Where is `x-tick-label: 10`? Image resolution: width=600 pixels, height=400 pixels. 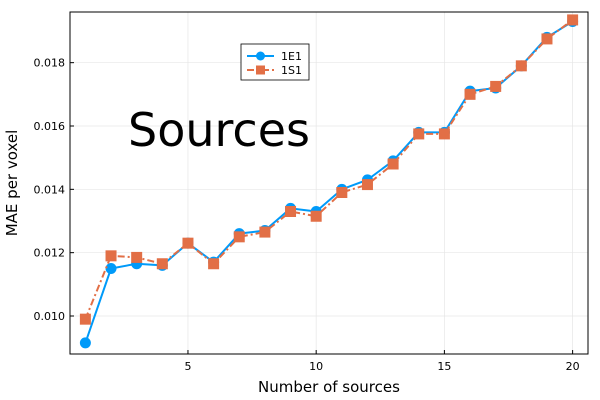
x-tick-label: 10 is located at coordinates (316, 366).